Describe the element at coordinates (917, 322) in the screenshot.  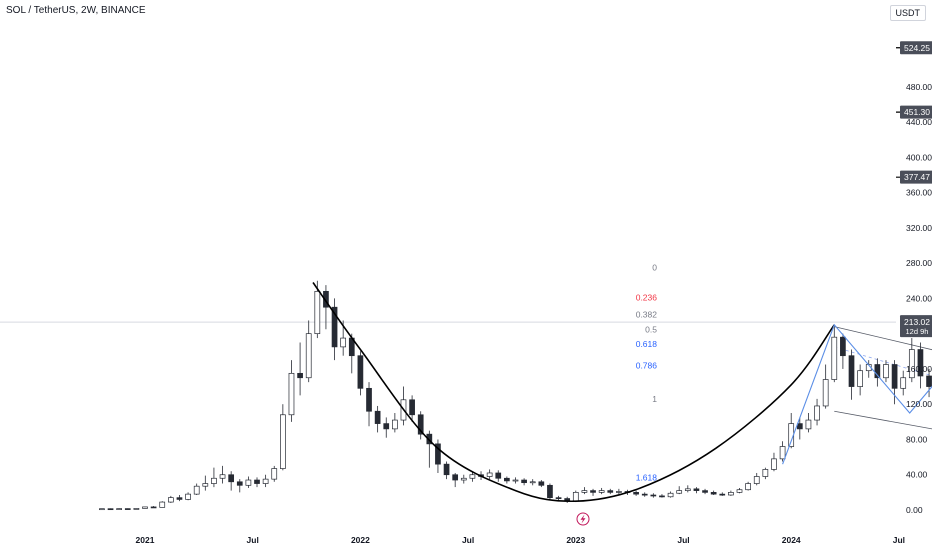
I see `current-price-text: 213.02` at that location.